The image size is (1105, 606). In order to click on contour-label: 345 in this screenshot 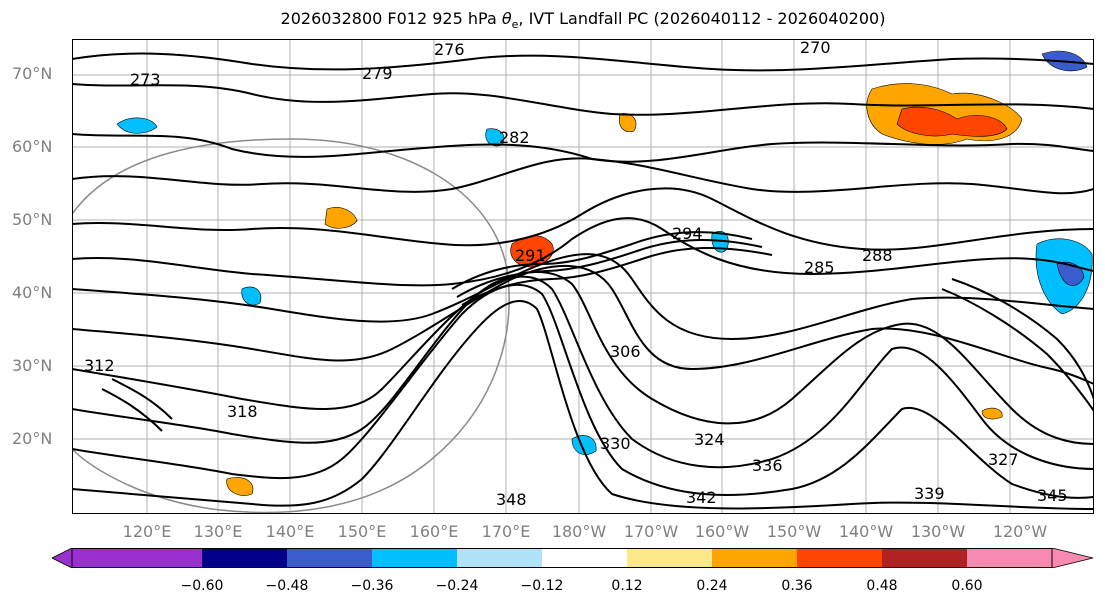, I will do `click(1052, 495)`.